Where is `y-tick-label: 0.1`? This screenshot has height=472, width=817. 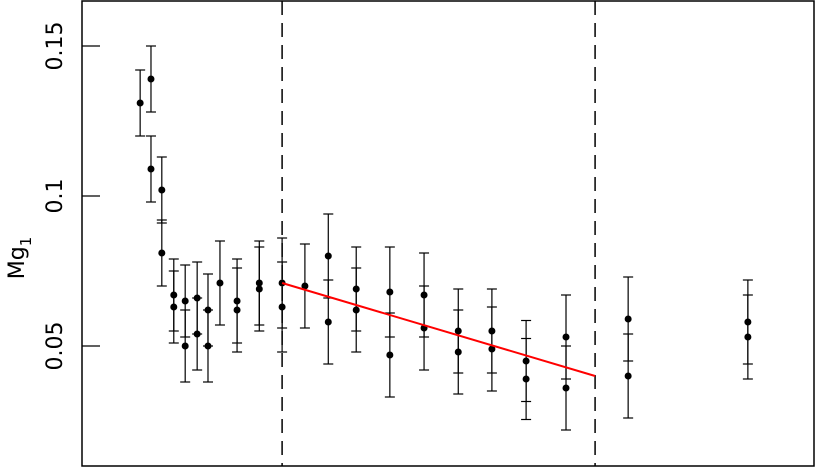
y-tick-label: 0.1 is located at coordinates (55, 196).